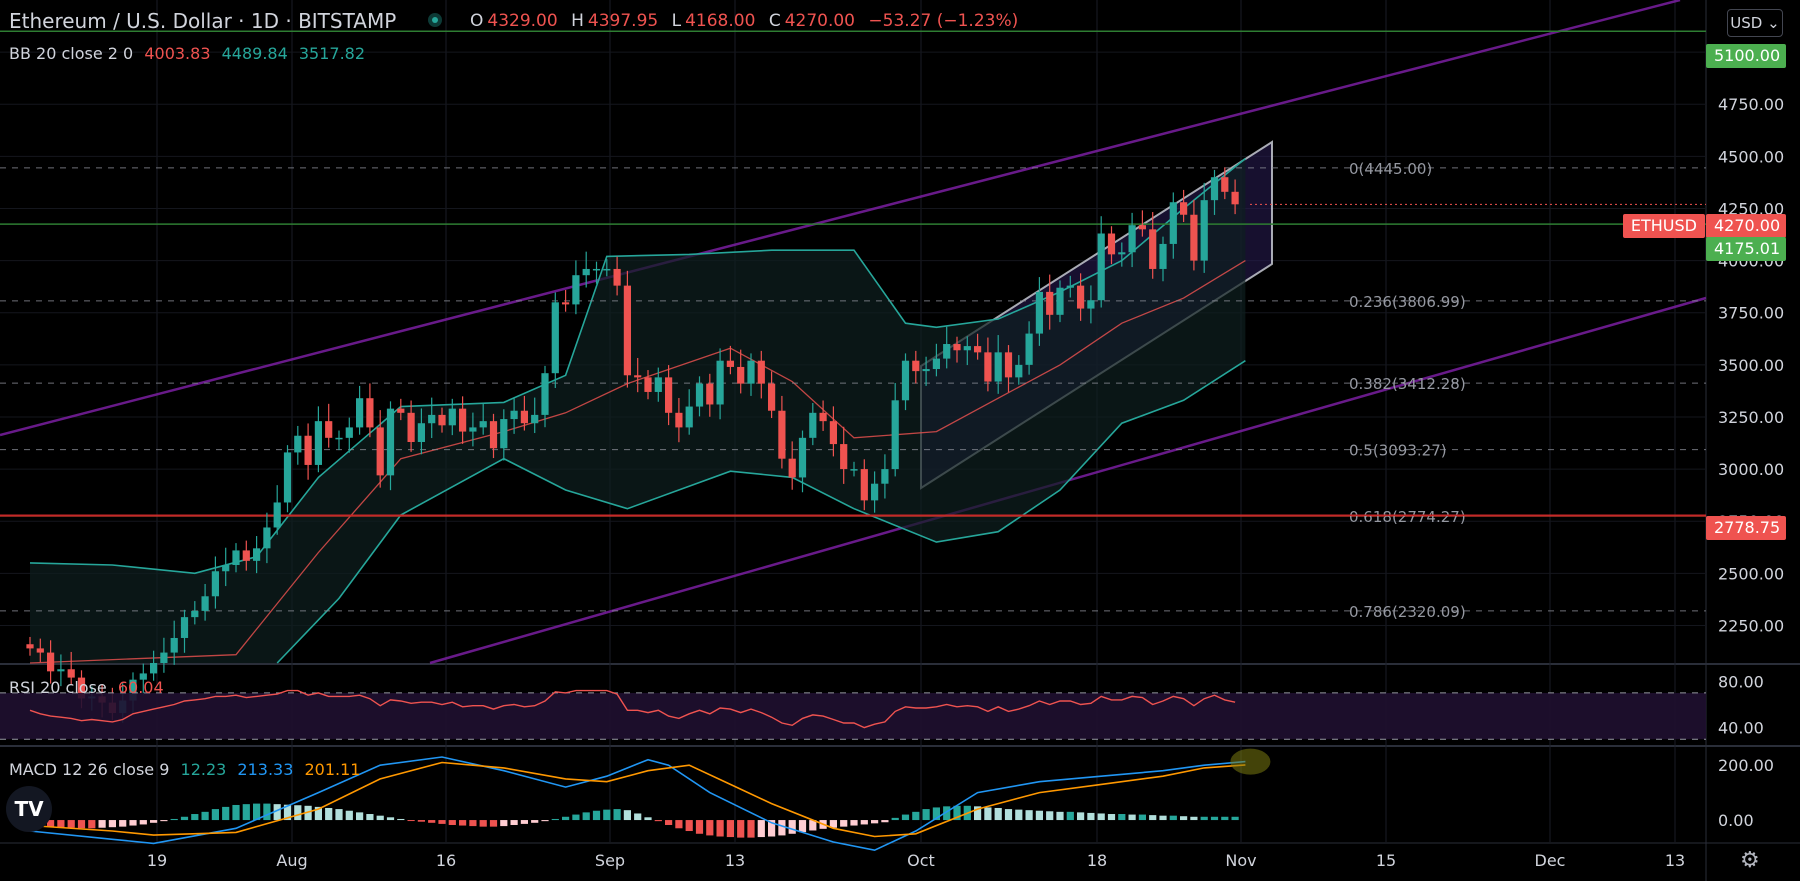  I want to click on tradingview-logo: TV, so click(29, 809).